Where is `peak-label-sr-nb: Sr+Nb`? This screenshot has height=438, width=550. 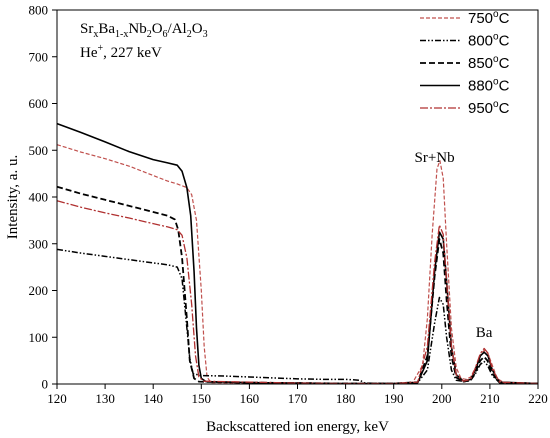 peak-label-sr-nb: Sr+Nb is located at coordinates (435, 158).